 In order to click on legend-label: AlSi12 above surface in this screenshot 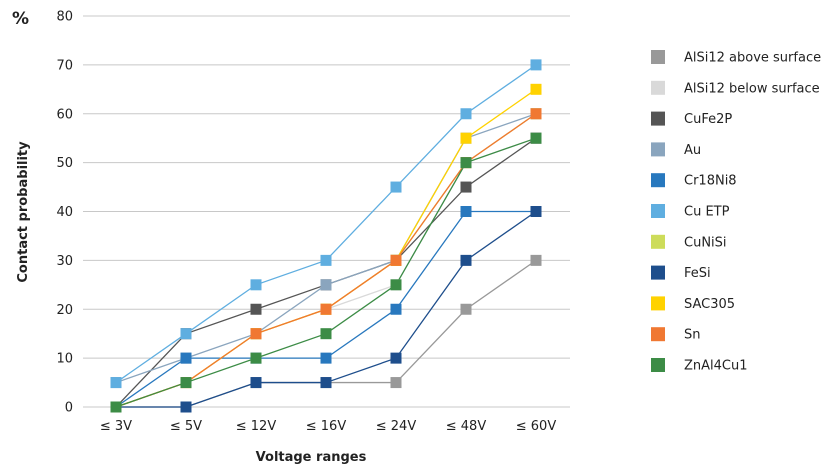, I will do `click(752, 58)`.